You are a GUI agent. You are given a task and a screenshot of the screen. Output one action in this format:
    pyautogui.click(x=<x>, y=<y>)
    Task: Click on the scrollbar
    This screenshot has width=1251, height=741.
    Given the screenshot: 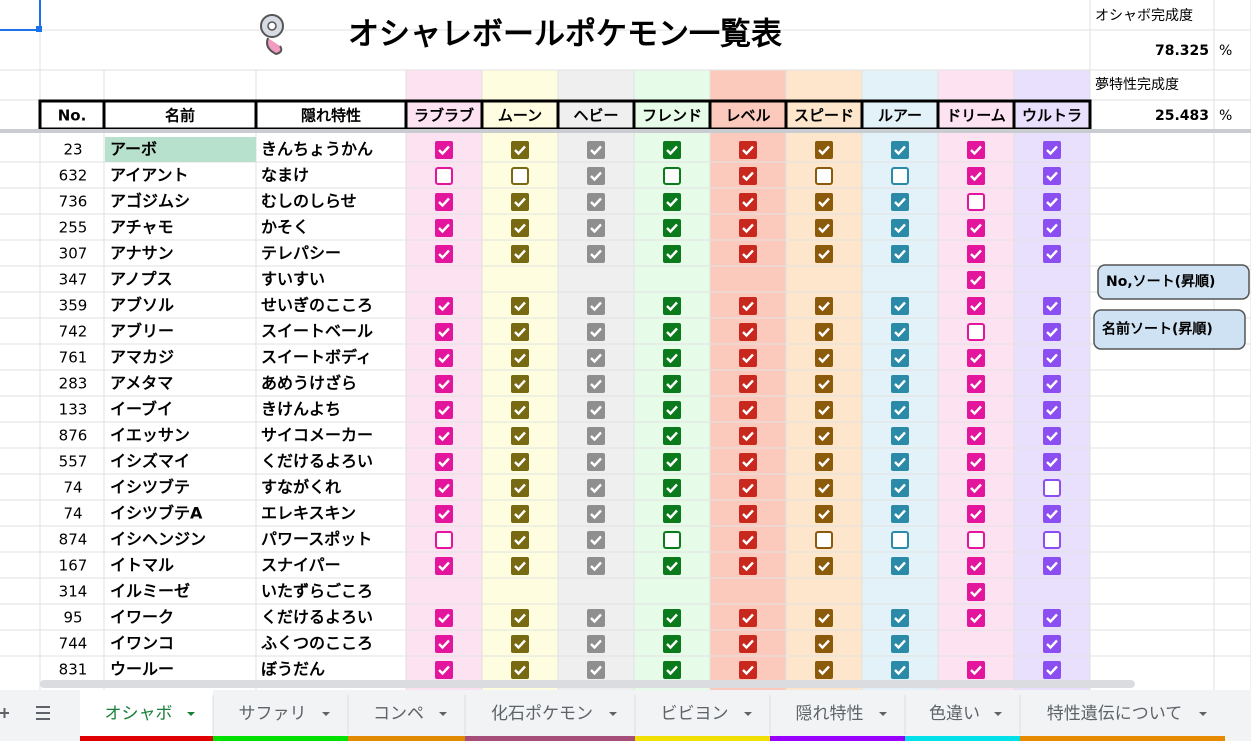 What is the action you would take?
    pyautogui.click(x=587, y=684)
    